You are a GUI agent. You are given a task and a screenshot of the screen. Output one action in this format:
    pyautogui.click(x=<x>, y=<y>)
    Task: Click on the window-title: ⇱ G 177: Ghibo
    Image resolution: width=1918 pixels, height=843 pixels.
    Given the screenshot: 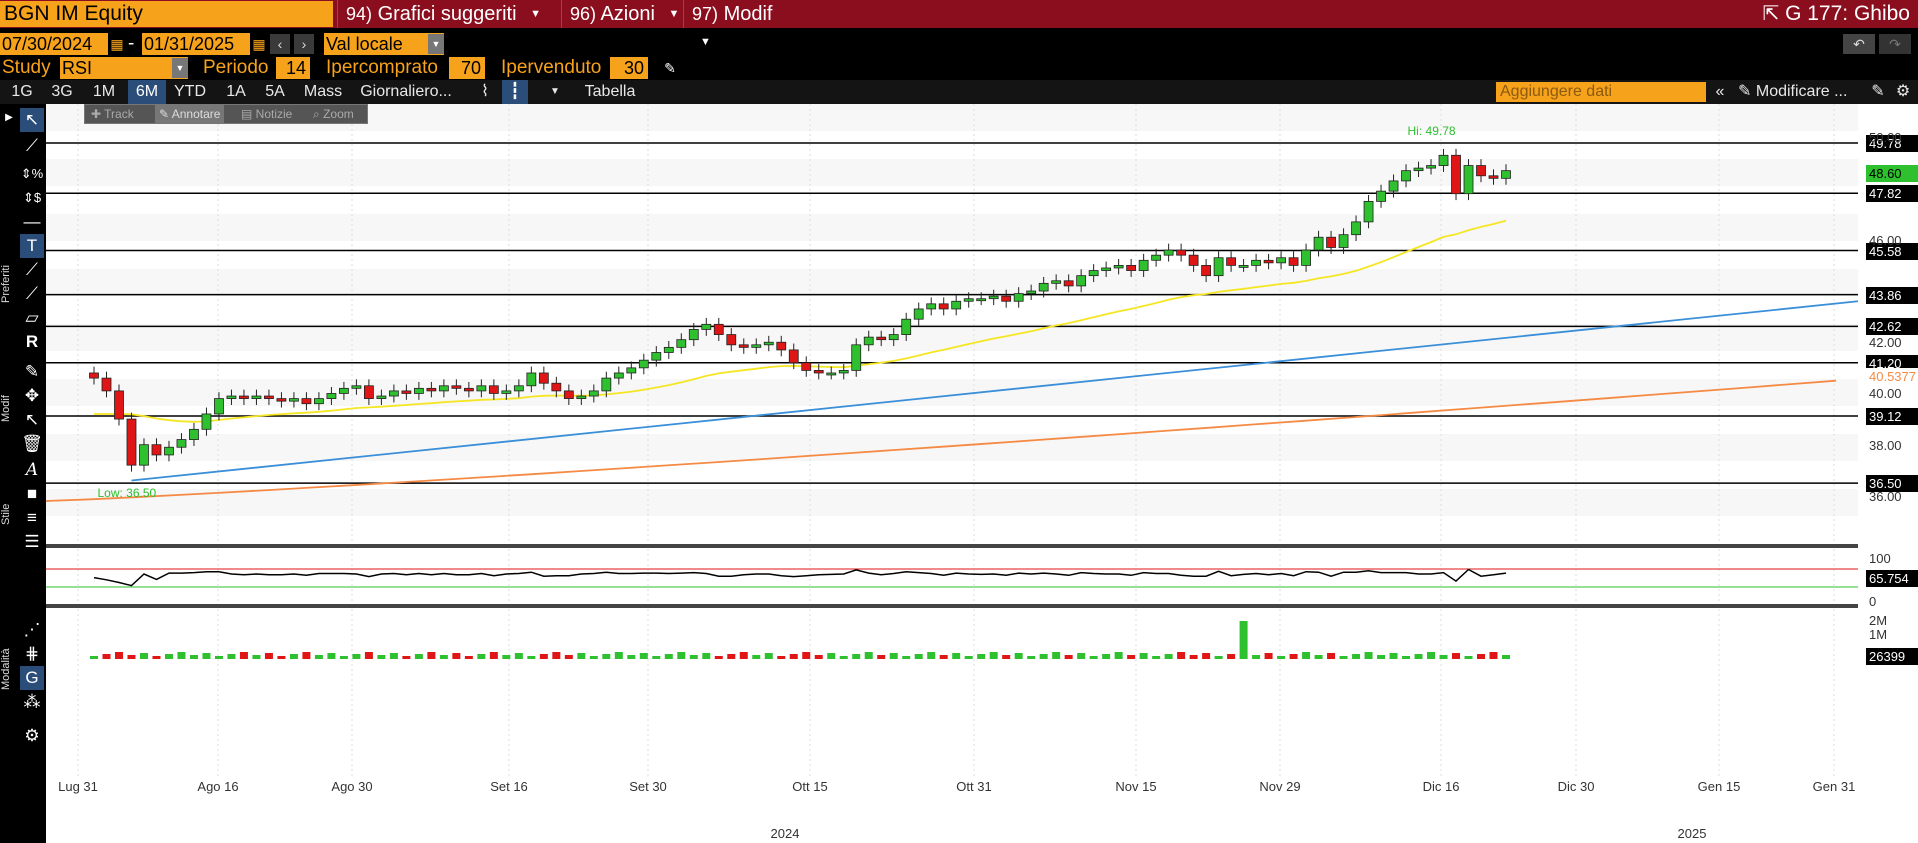 What is the action you would take?
    pyautogui.click(x=1836, y=14)
    